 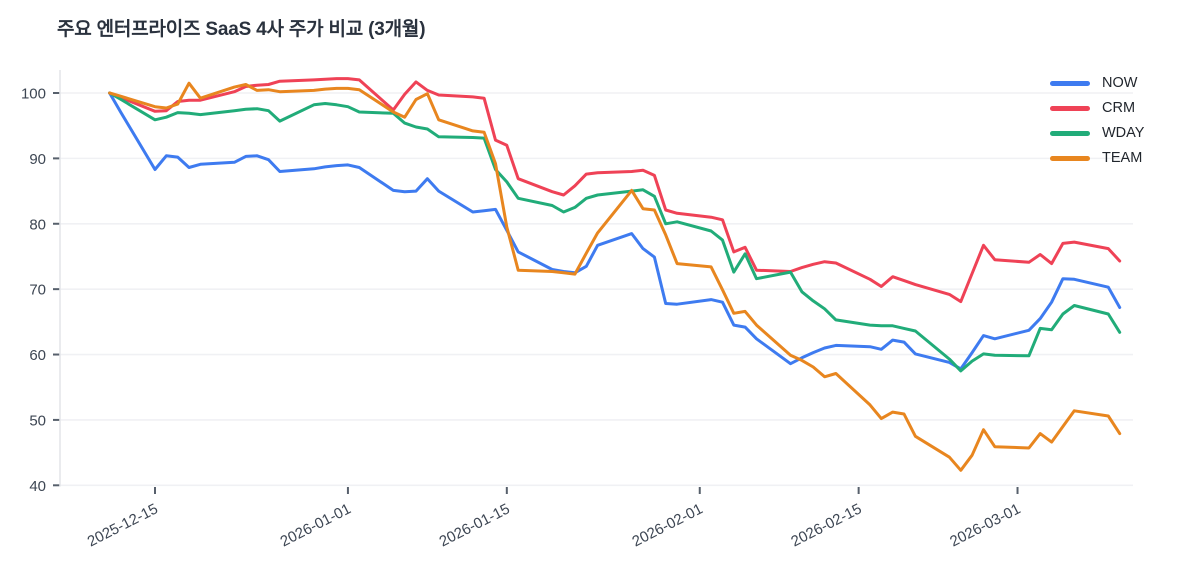 What do you see at coordinates (667, 525) in the screenshot?
I see `x-tick-label: 2026-02-01` at bounding box center [667, 525].